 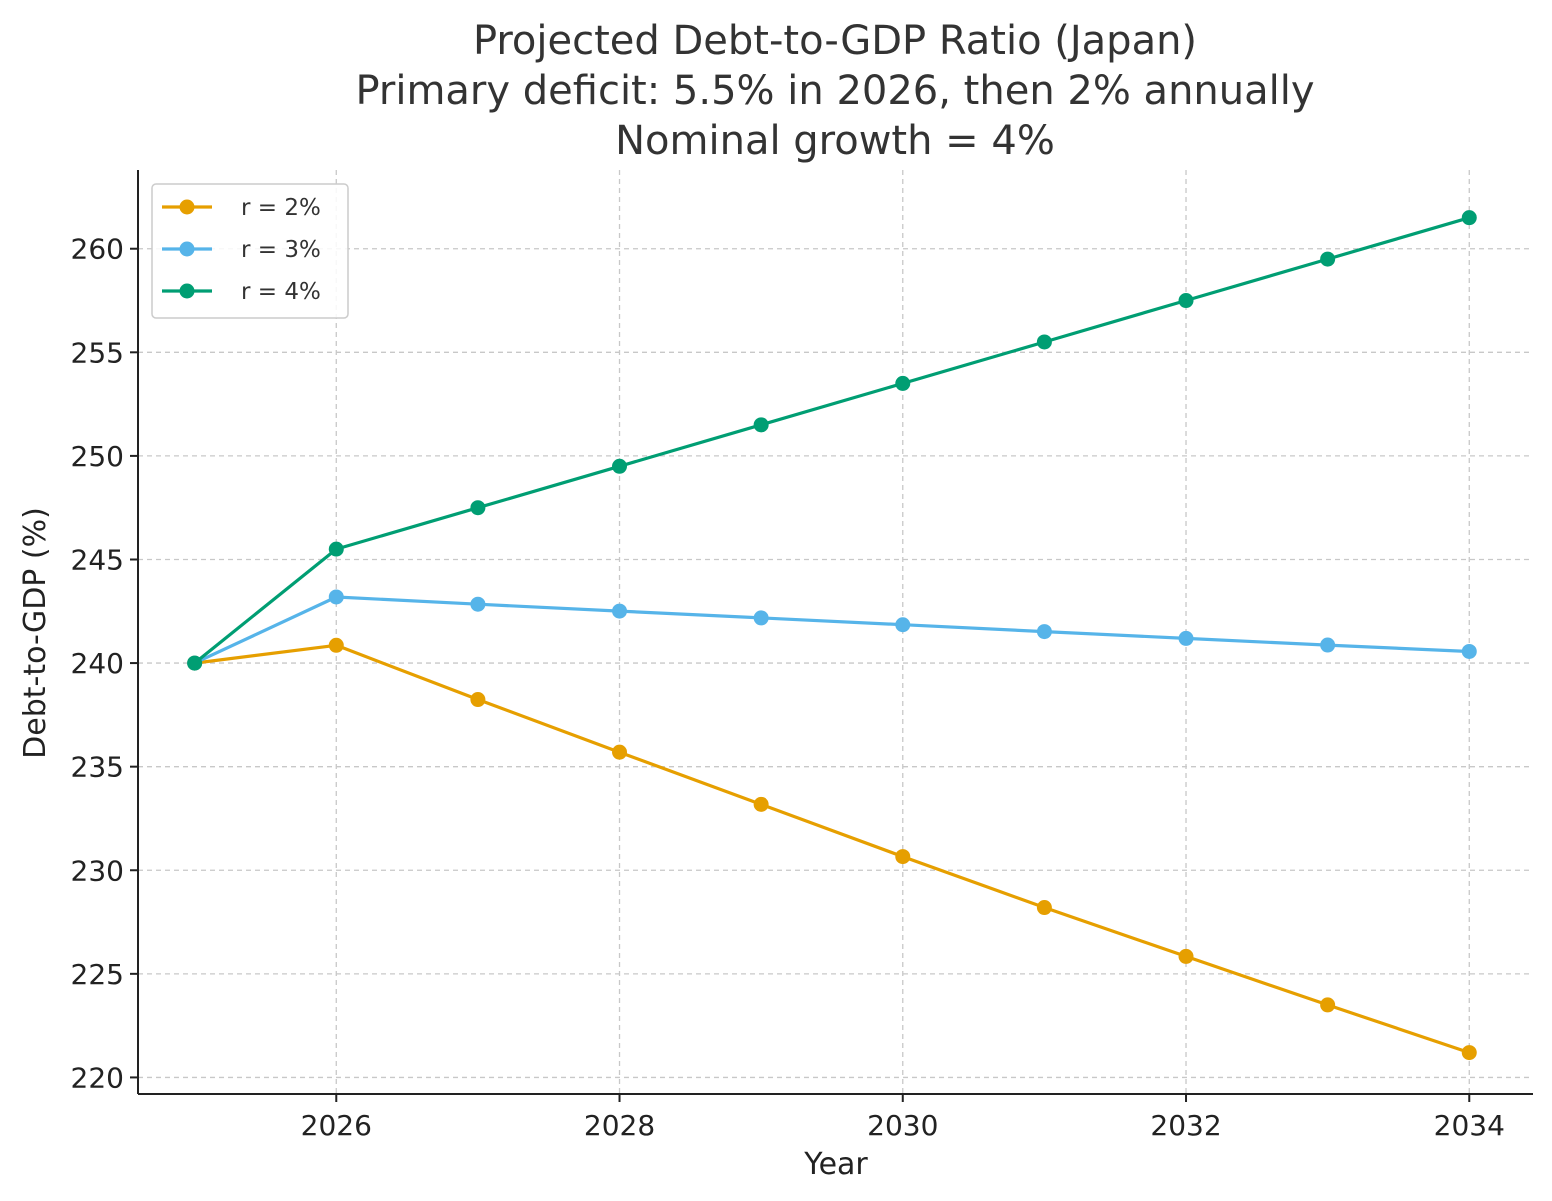 I want to click on data-point-s2-2031, so click(x=1044, y=632).